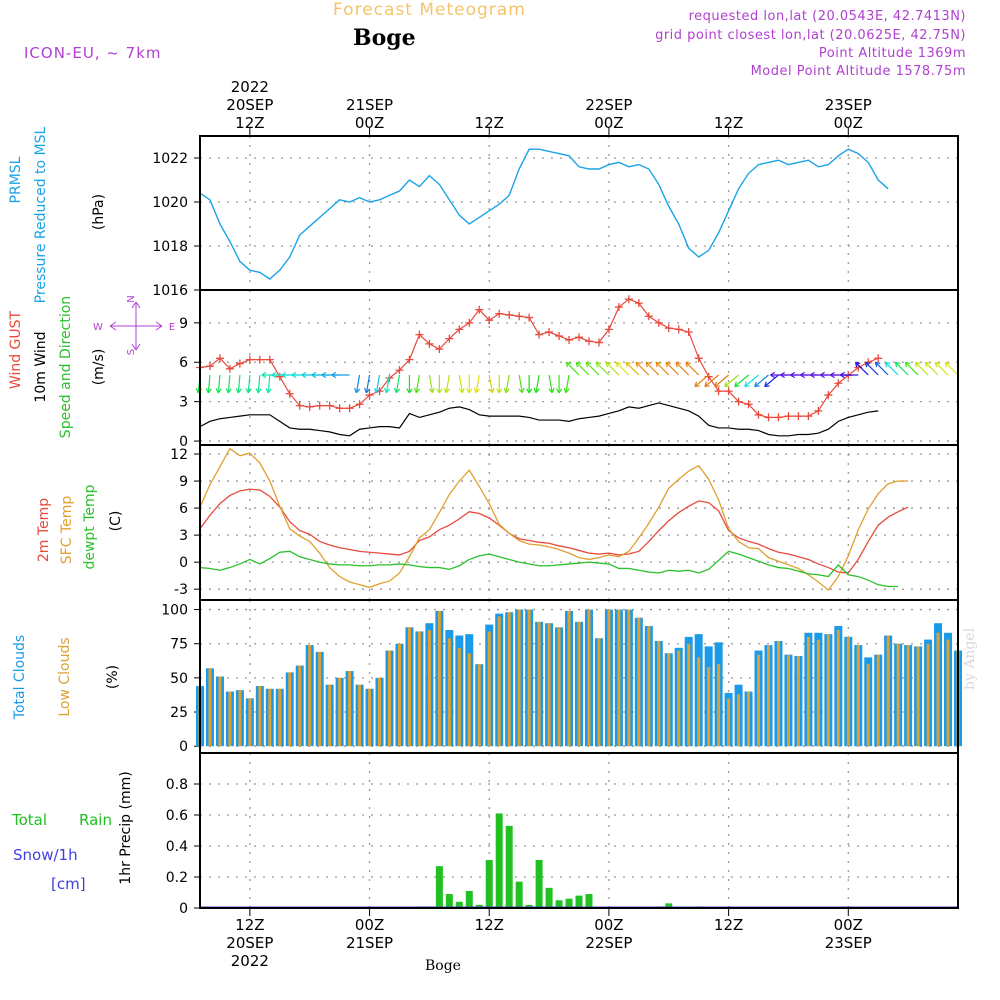  What do you see at coordinates (67, 530) in the screenshot?
I see `sfc-temp-label: SFC Temp` at bounding box center [67, 530].